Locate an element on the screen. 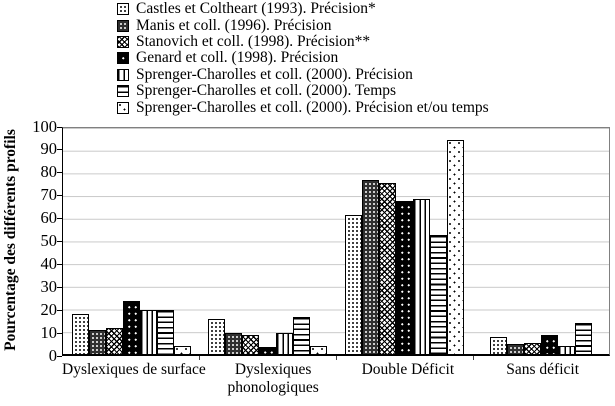 This screenshot has height=406, width=615. legend-item: Stanovich et coll. (1998). Précision** is located at coordinates (303, 41).